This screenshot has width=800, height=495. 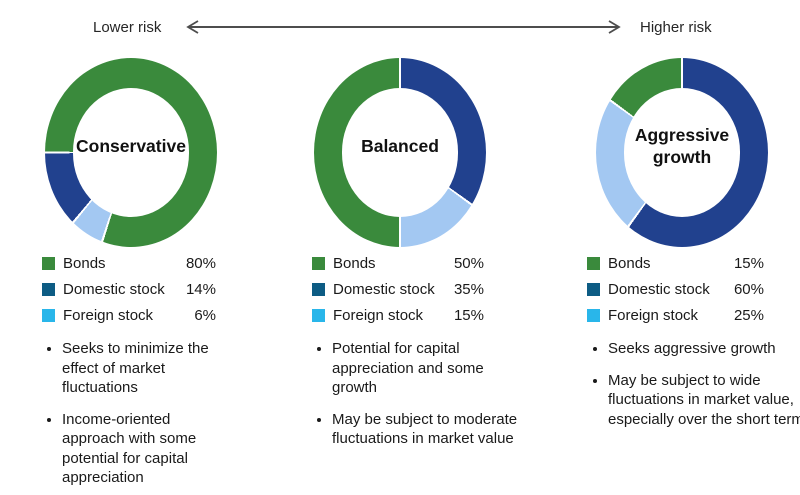 I want to click on lower-risk-label: Lower risk, so click(x=127, y=27).